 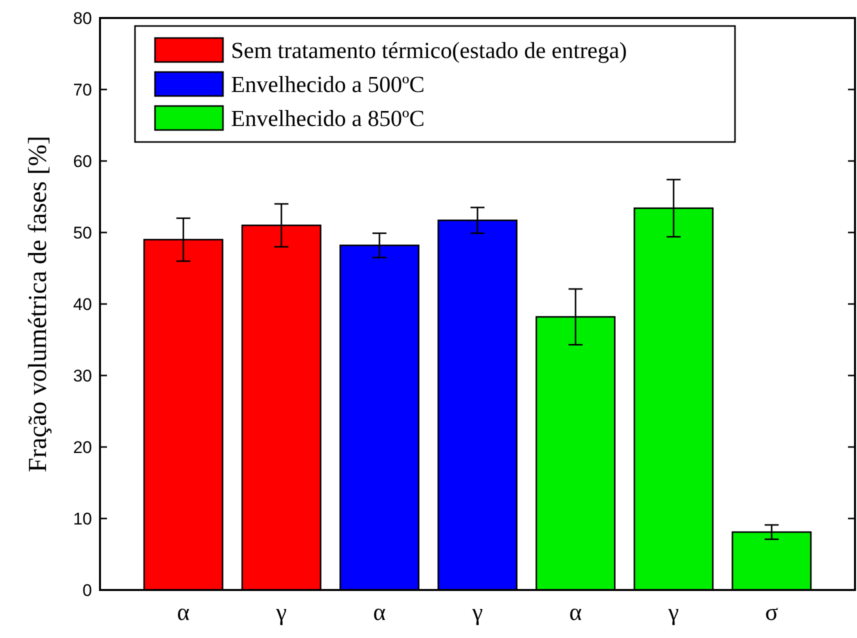 What do you see at coordinates (328, 85) in the screenshot?
I see `legend-label: Envelhecido a 500ºC` at bounding box center [328, 85].